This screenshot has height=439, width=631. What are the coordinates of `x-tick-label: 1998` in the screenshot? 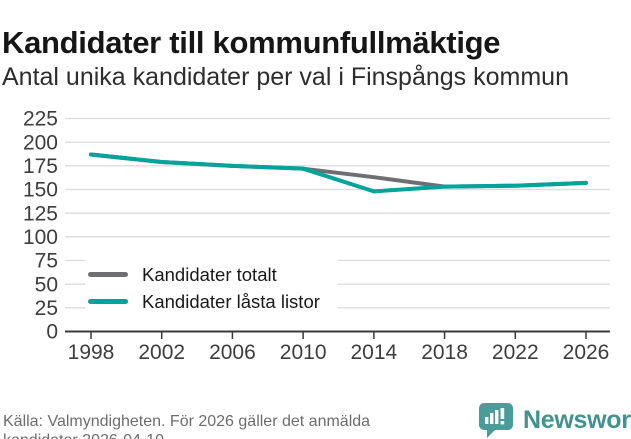 It's located at (91, 352).